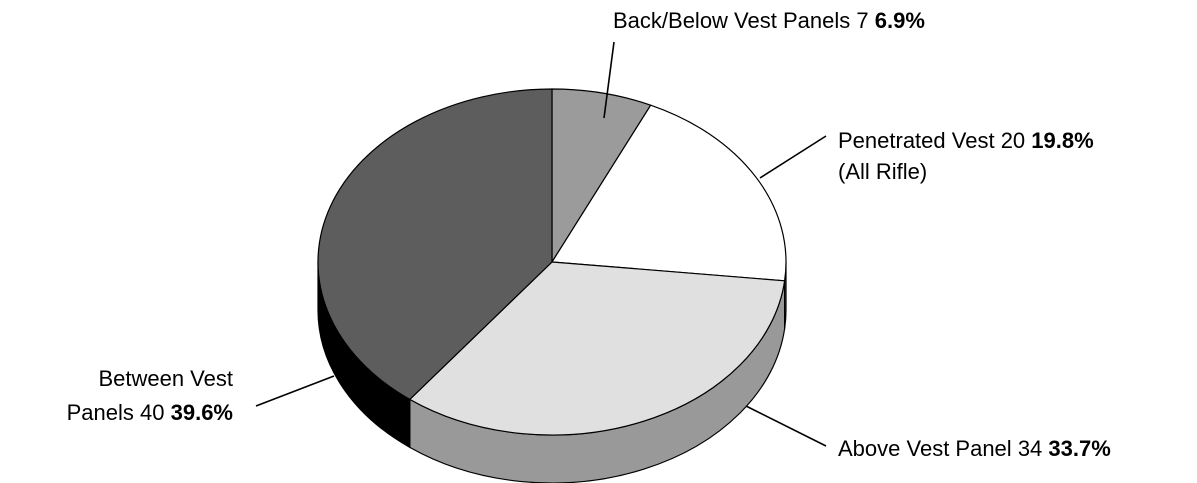 This screenshot has height=483, width=1197. What do you see at coordinates (1013, 140) in the screenshot?
I see `label-value: 20` at bounding box center [1013, 140].